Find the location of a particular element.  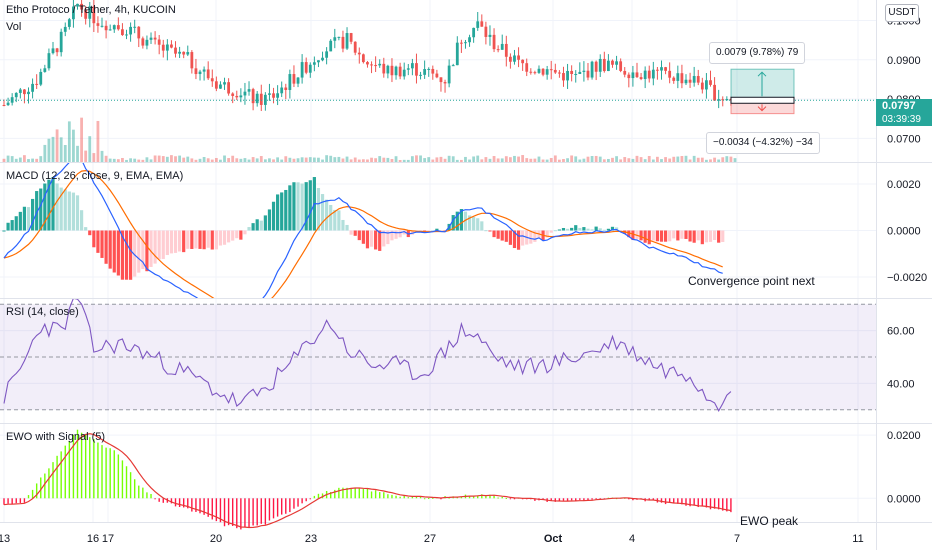

volume-label: Vol is located at coordinates (14, 27).